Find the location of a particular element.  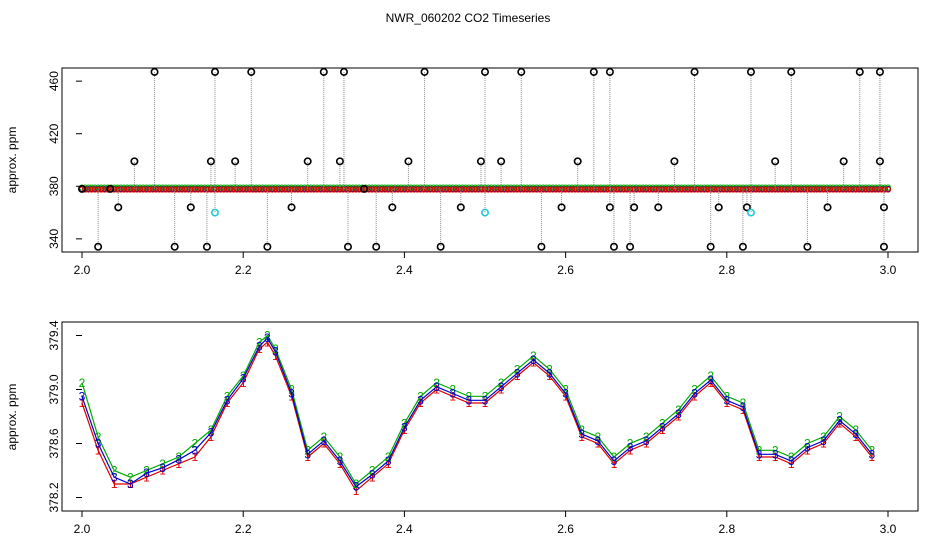

bottom-x-tick-label: 2.8 is located at coordinates (726, 529).